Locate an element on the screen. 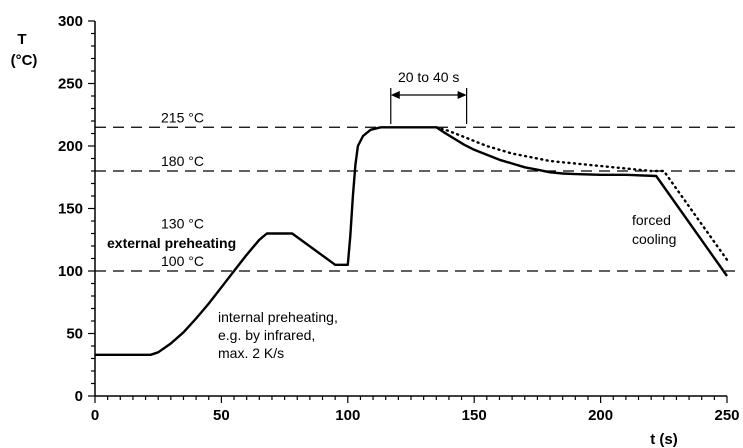  y-tick-label: 50 is located at coordinates (74, 334).